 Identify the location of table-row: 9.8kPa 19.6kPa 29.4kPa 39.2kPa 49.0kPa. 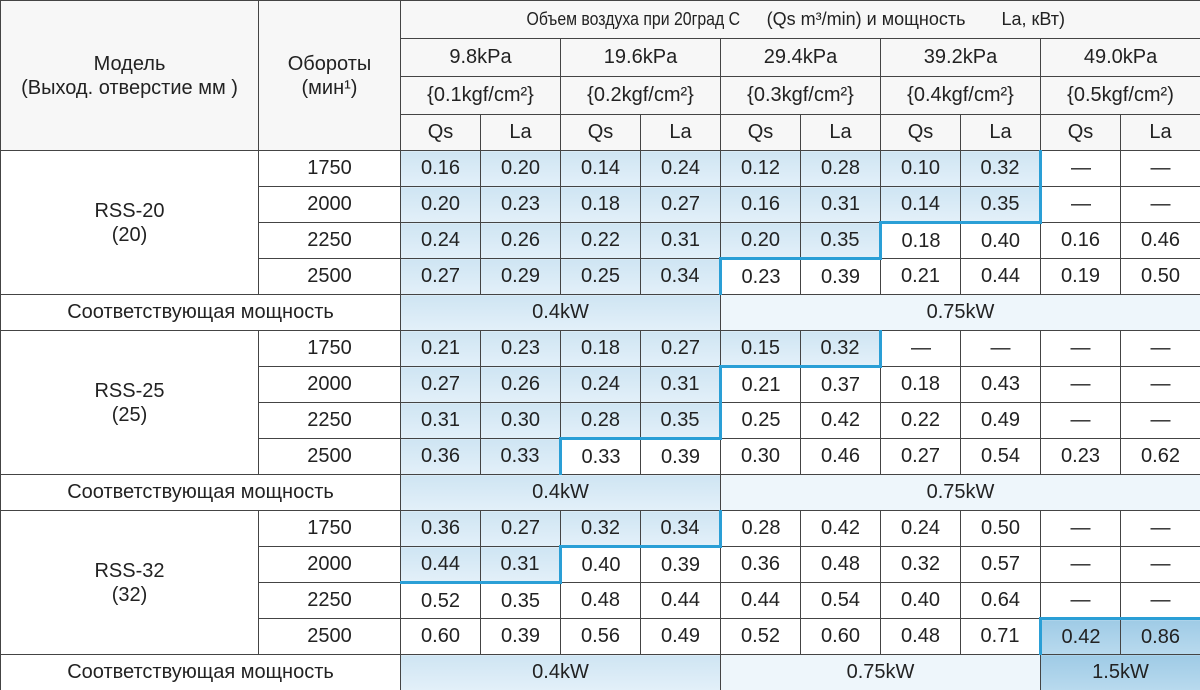
(600, 57).